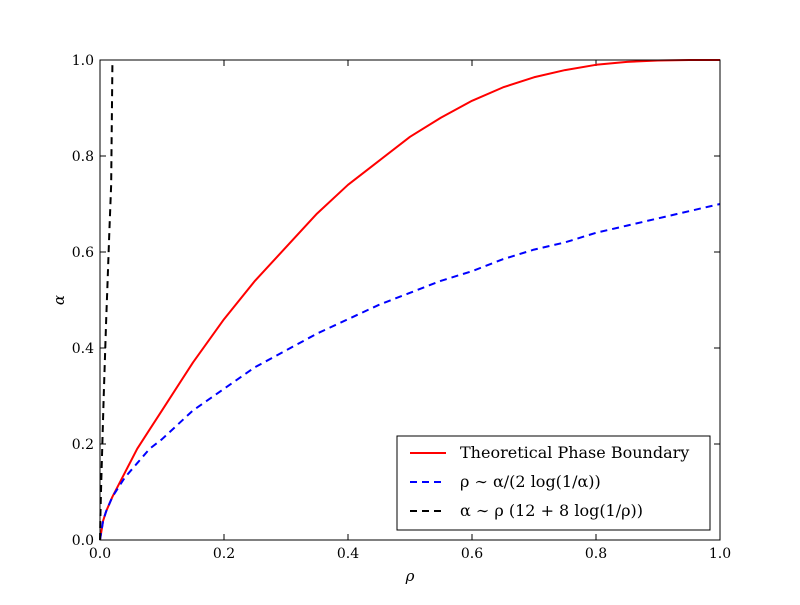 The height and width of the screenshot is (605, 800). What do you see at coordinates (83, 61) in the screenshot?
I see `y-tick-label: 1.0` at bounding box center [83, 61].